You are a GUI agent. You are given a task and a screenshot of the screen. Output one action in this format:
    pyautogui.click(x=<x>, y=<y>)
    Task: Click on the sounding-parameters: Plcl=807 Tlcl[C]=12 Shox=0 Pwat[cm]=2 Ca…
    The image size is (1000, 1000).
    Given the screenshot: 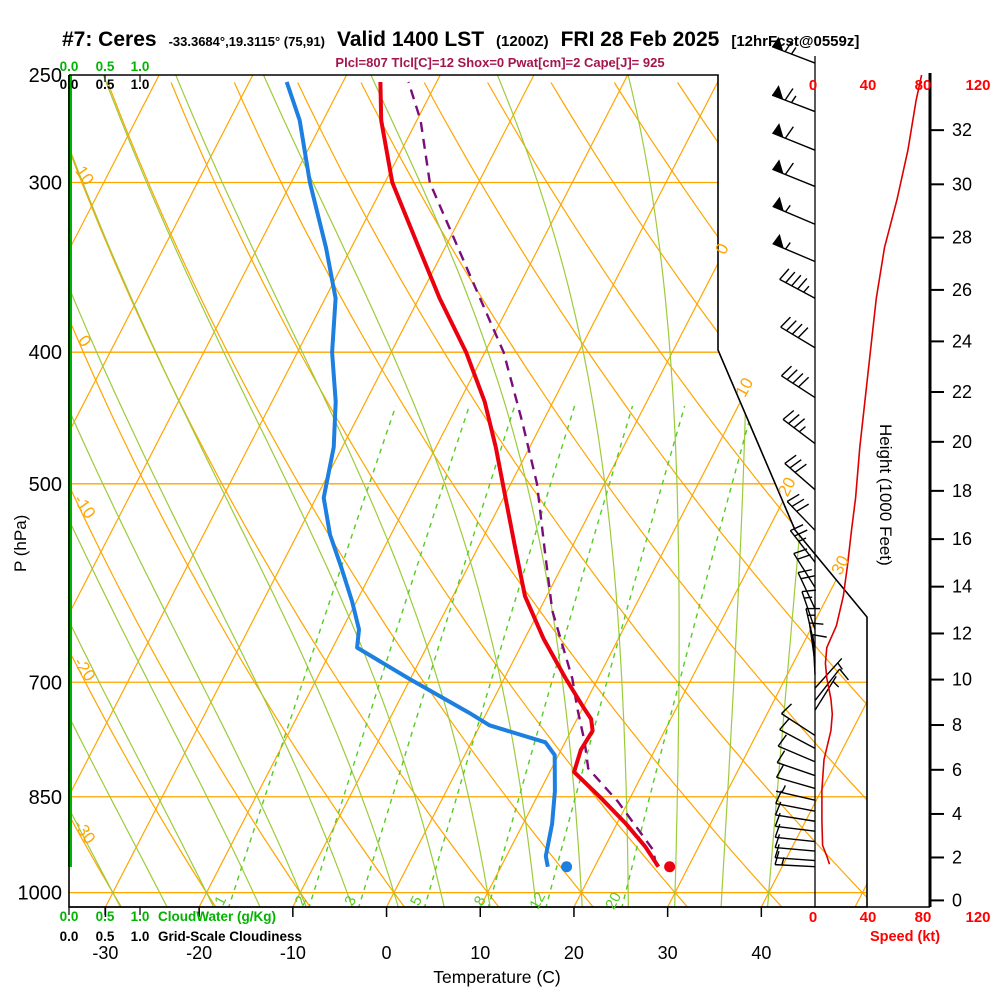 What is the action you would take?
    pyautogui.click(x=500, y=62)
    